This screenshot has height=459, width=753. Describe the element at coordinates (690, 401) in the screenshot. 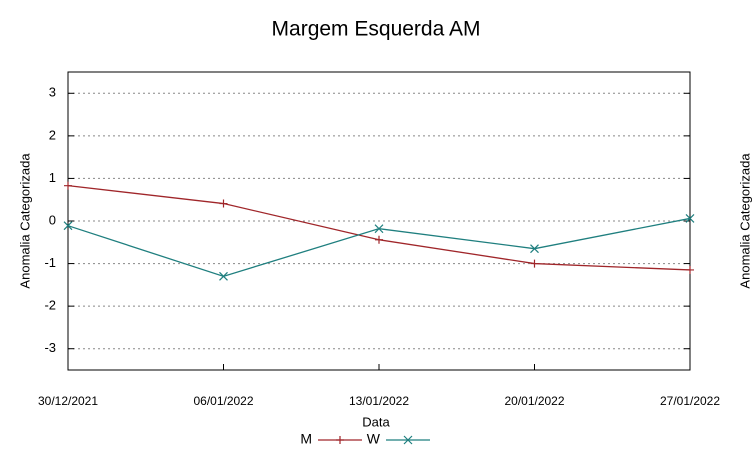

I see `x-tick-label: 27/01/2022` at that location.